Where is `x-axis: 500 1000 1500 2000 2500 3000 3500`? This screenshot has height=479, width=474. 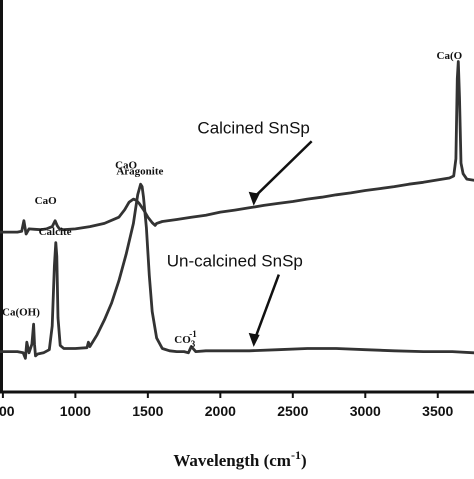 x-axis: 500 1000 1500 2000 2500 3000 3500 is located at coordinates (227, 405).